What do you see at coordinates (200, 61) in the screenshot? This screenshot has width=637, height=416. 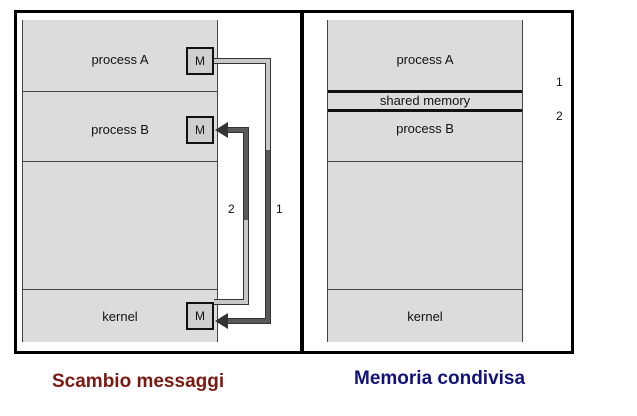 I see `mailbox-process-a: M` at bounding box center [200, 61].